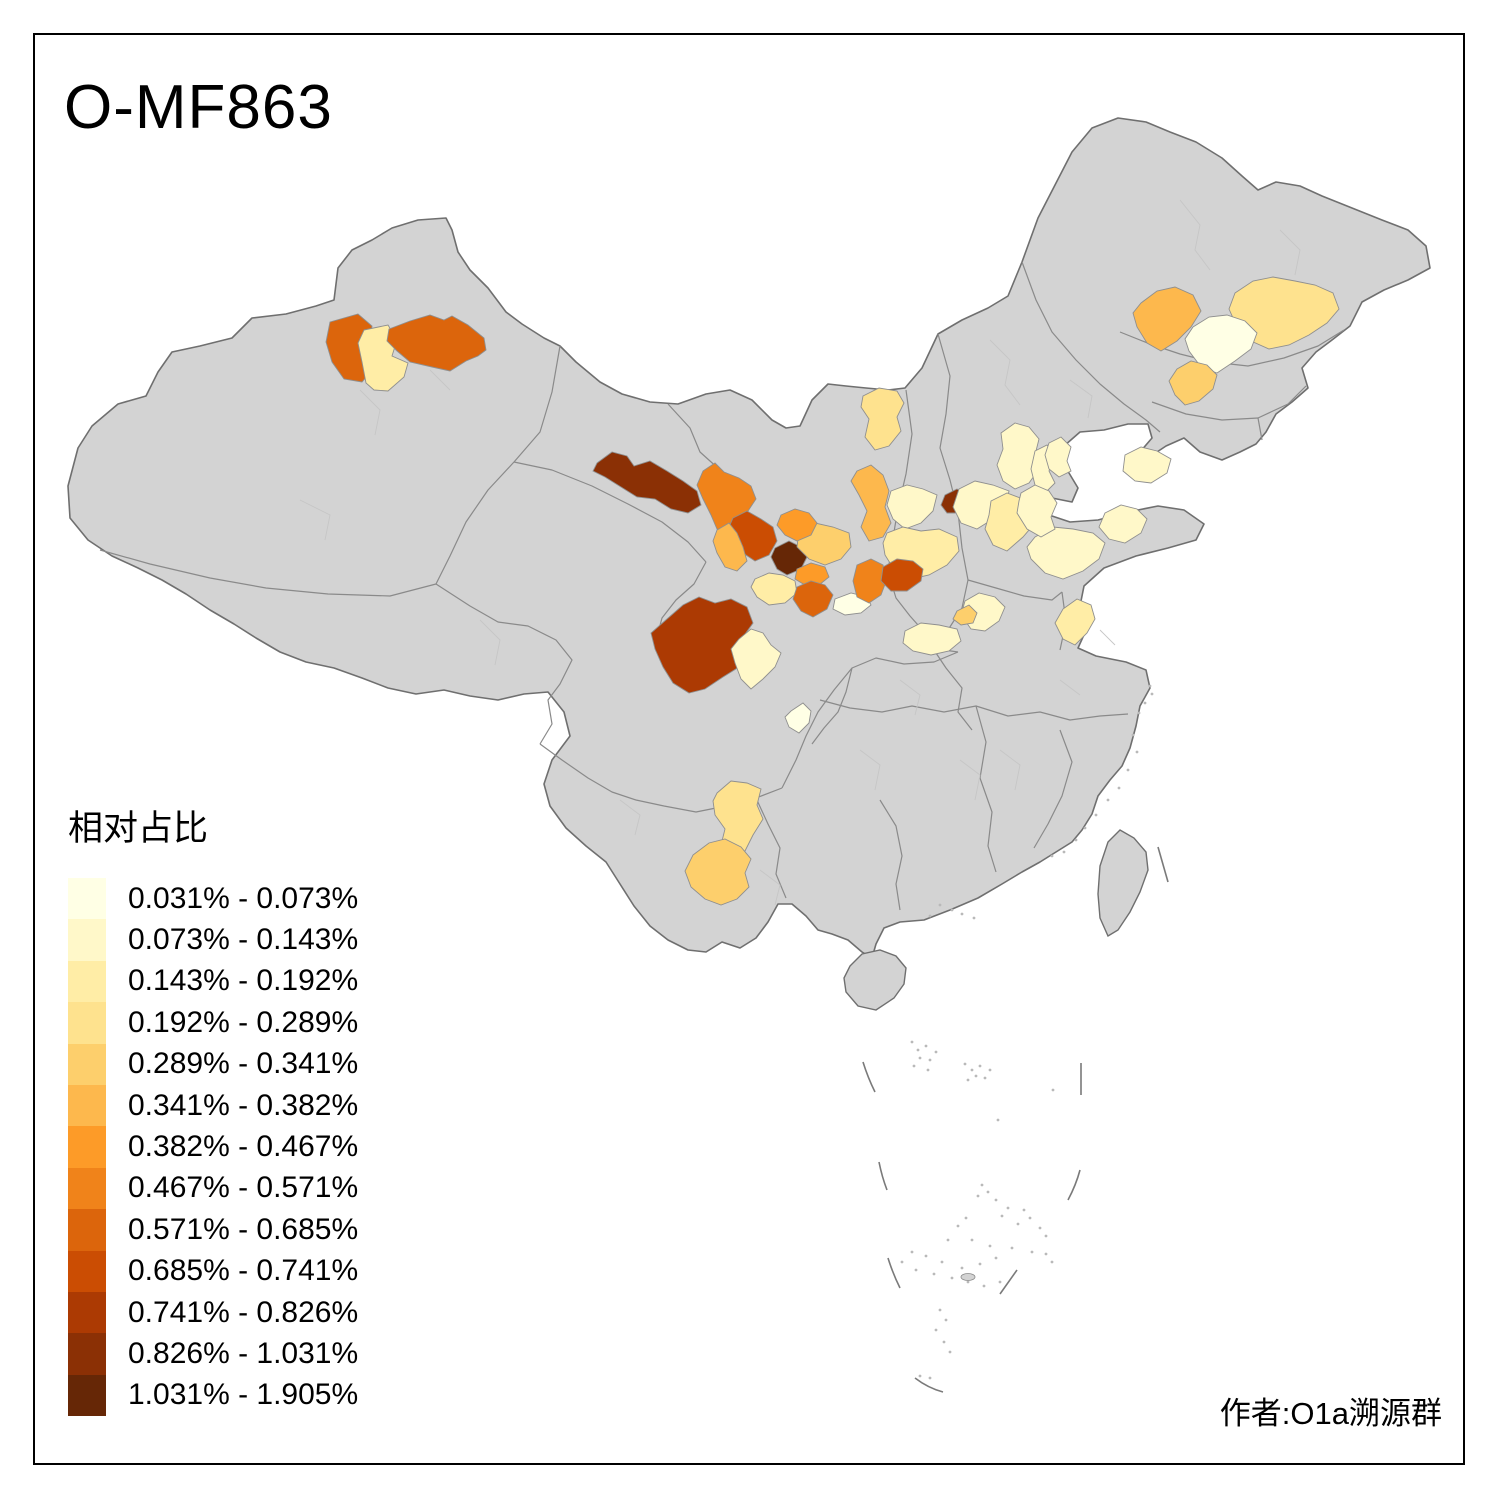  What do you see at coordinates (213, 1395) in the screenshot?
I see `legend-row: 1.031% - 1.905%` at bounding box center [213, 1395].